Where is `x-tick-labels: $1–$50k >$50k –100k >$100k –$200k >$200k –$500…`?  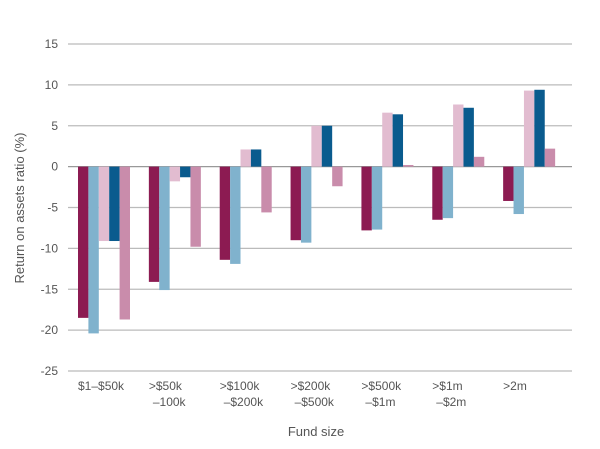 x-tick-labels: $1–$50k >$50k –100k >$100k –$200k >$200k –$500… is located at coordinates (302, 394).